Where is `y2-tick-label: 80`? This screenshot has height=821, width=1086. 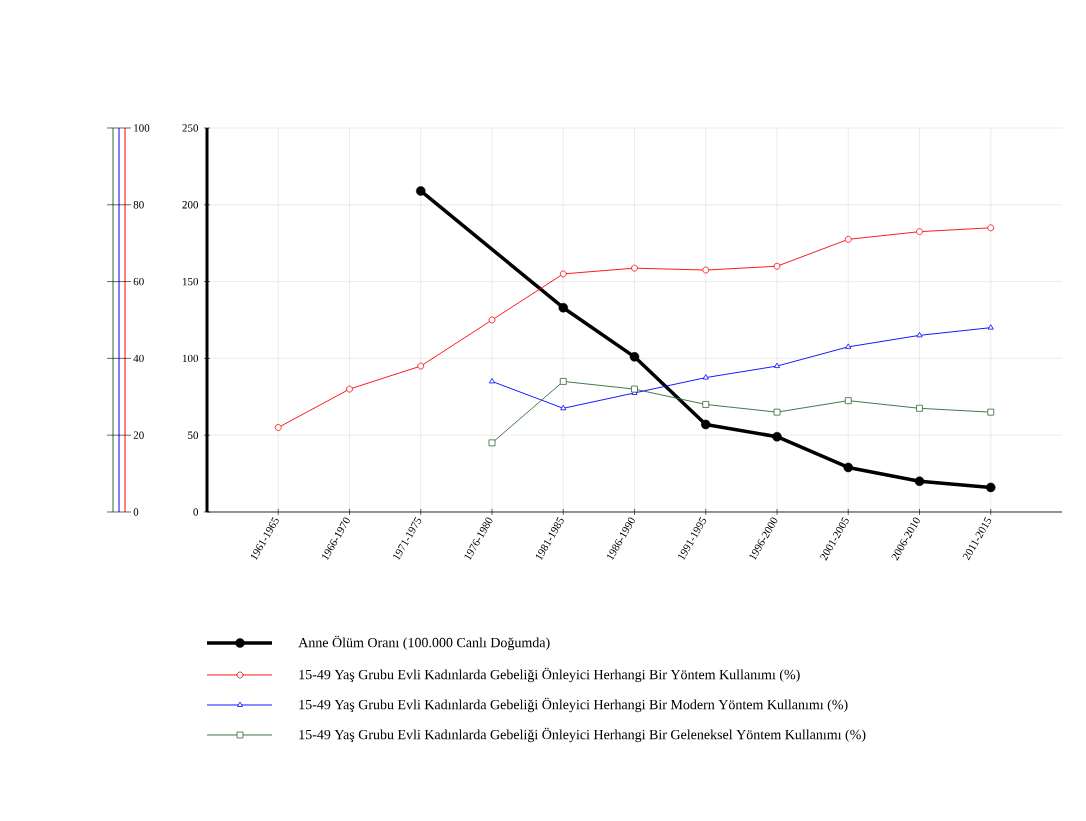 y2-tick-label: 80 is located at coordinates (138, 205).